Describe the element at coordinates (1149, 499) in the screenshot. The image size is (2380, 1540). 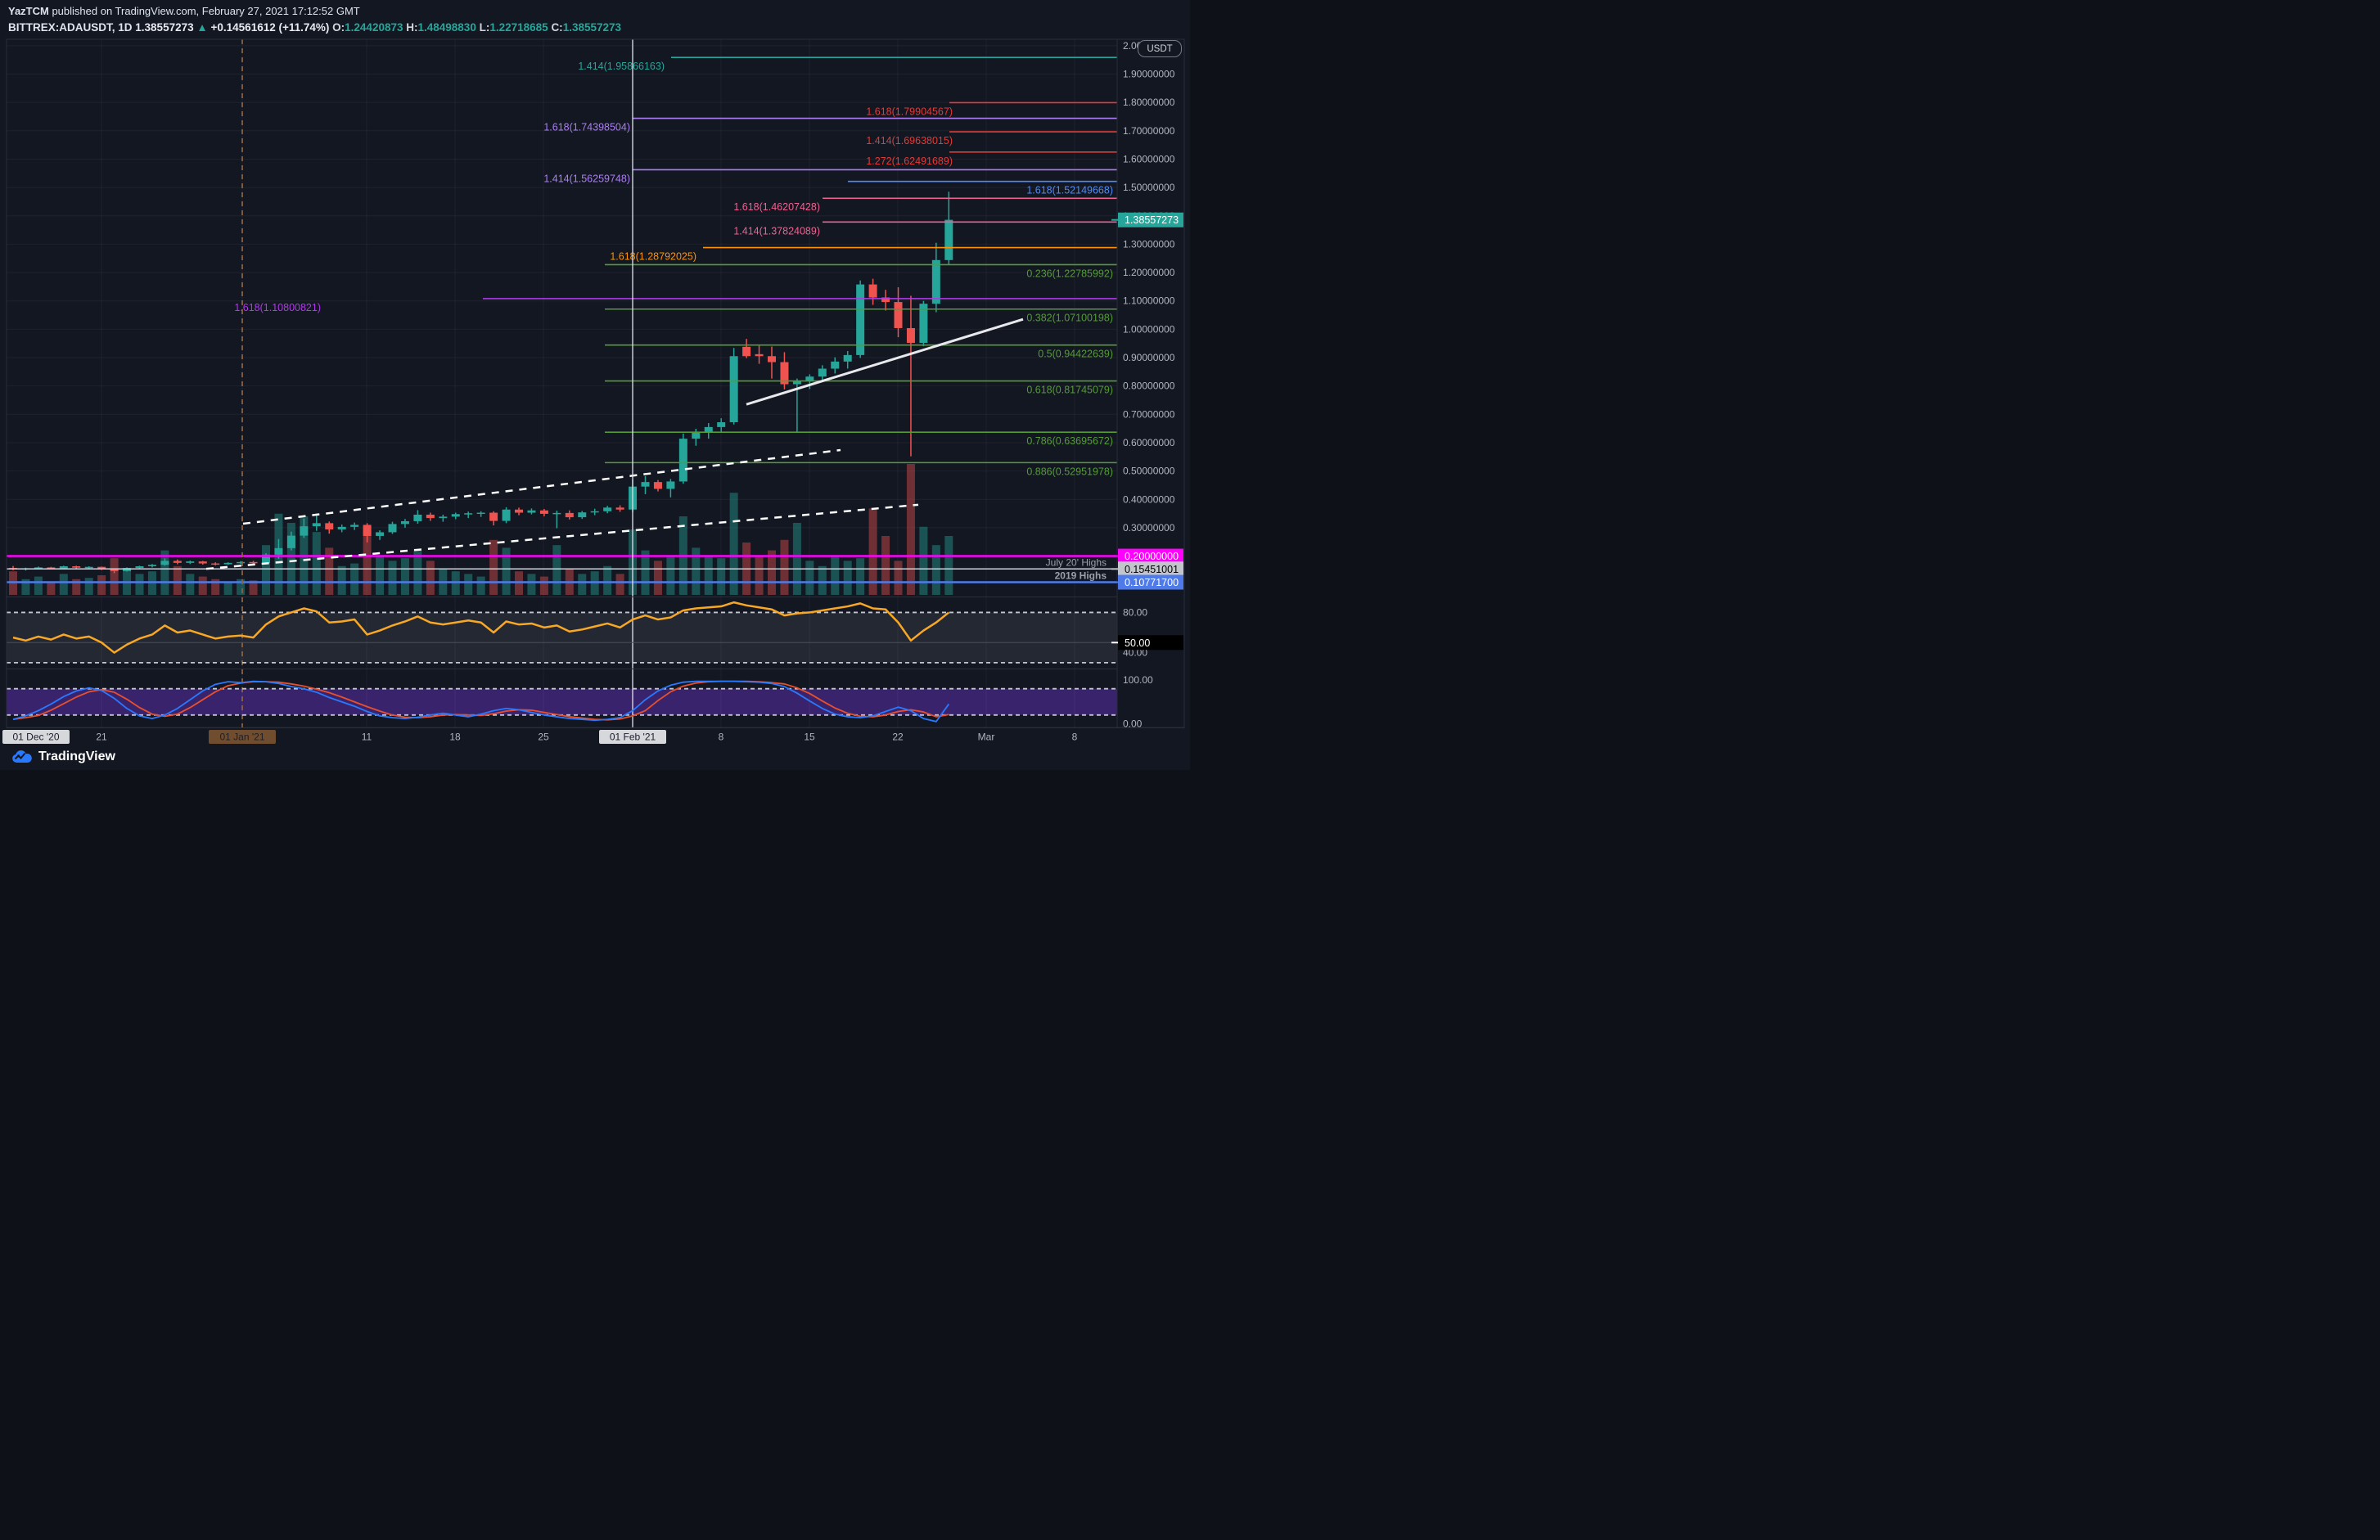
I see `price-tick-label: 0.40000000` at that location.